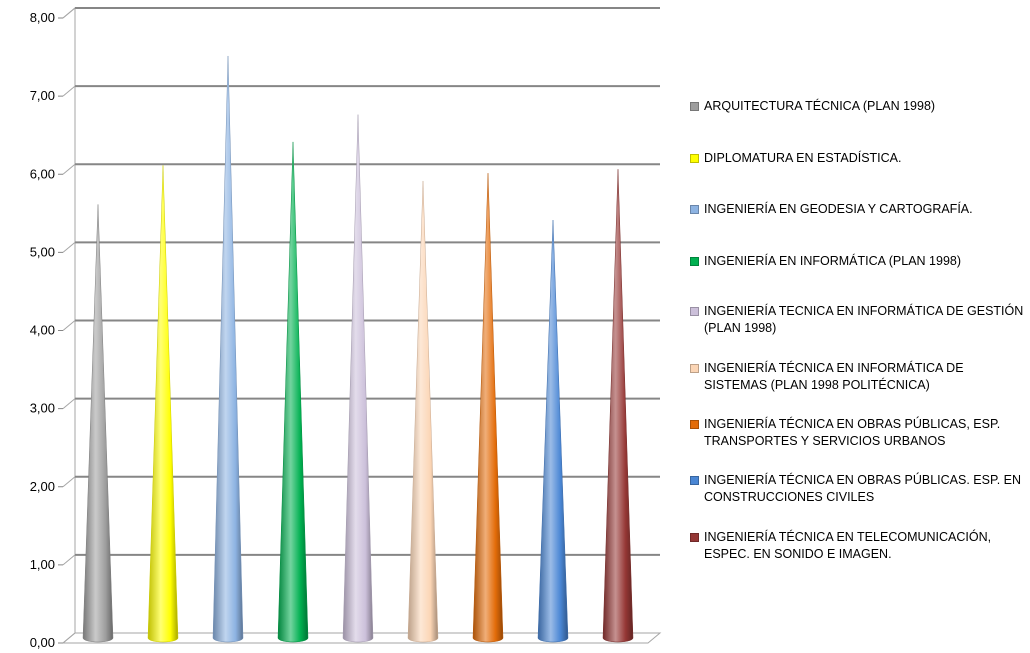 This screenshot has height=653, width=1030. I want to click on y-axis-ticks: 0,00 1,00 2,00 3,00 4,00 5,00 6,00 7,00 8,00, so click(46, 330).